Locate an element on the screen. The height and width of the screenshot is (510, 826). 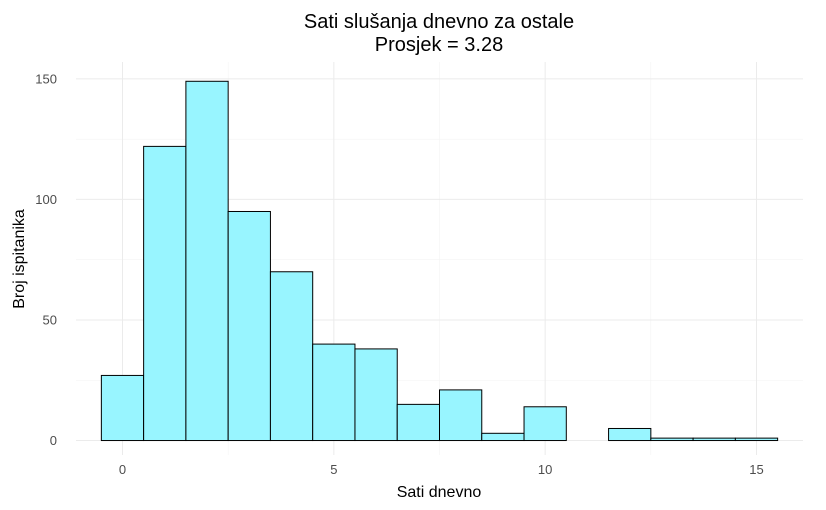
x-tick-label: 15 is located at coordinates (756, 469).